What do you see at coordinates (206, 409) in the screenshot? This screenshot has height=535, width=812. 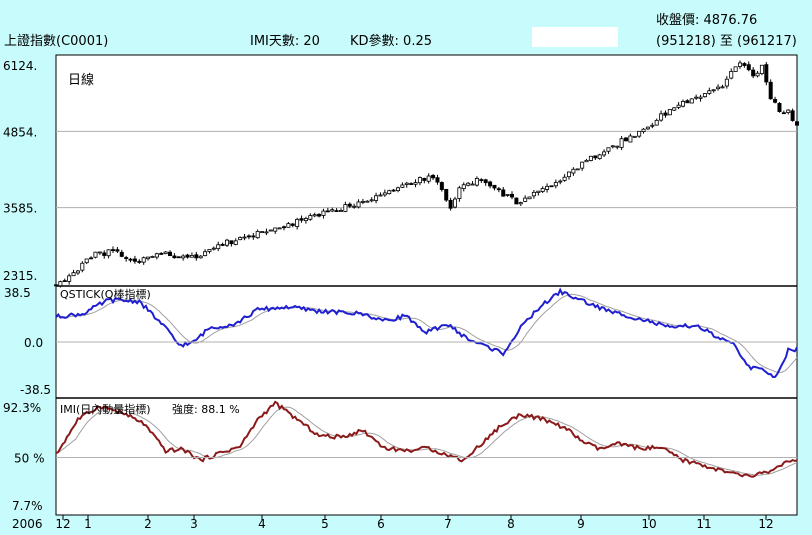 I see `imi-strength-label: 強度: 88.1 %` at bounding box center [206, 409].